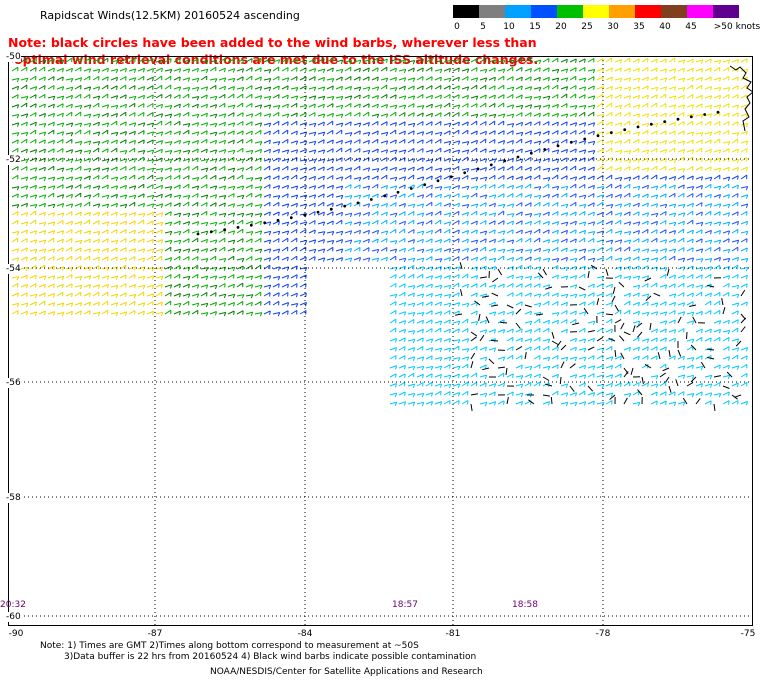  I want to click on lon-label: -81, so click(453, 634).